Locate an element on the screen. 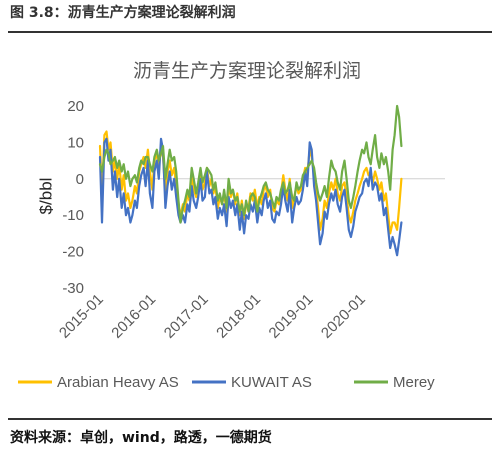  x-tick-label-0: 2015-01 is located at coordinates (81, 316).